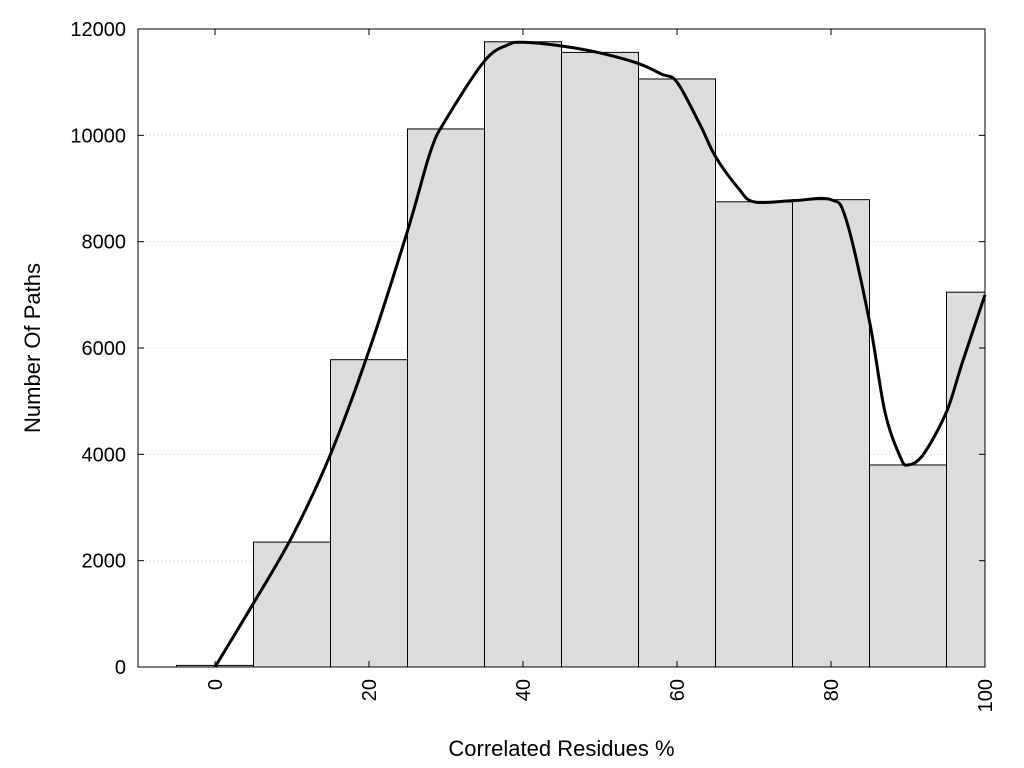 The width and height of the screenshot is (1024, 768). I want to click on x-tick-label: 20, so click(370, 690).